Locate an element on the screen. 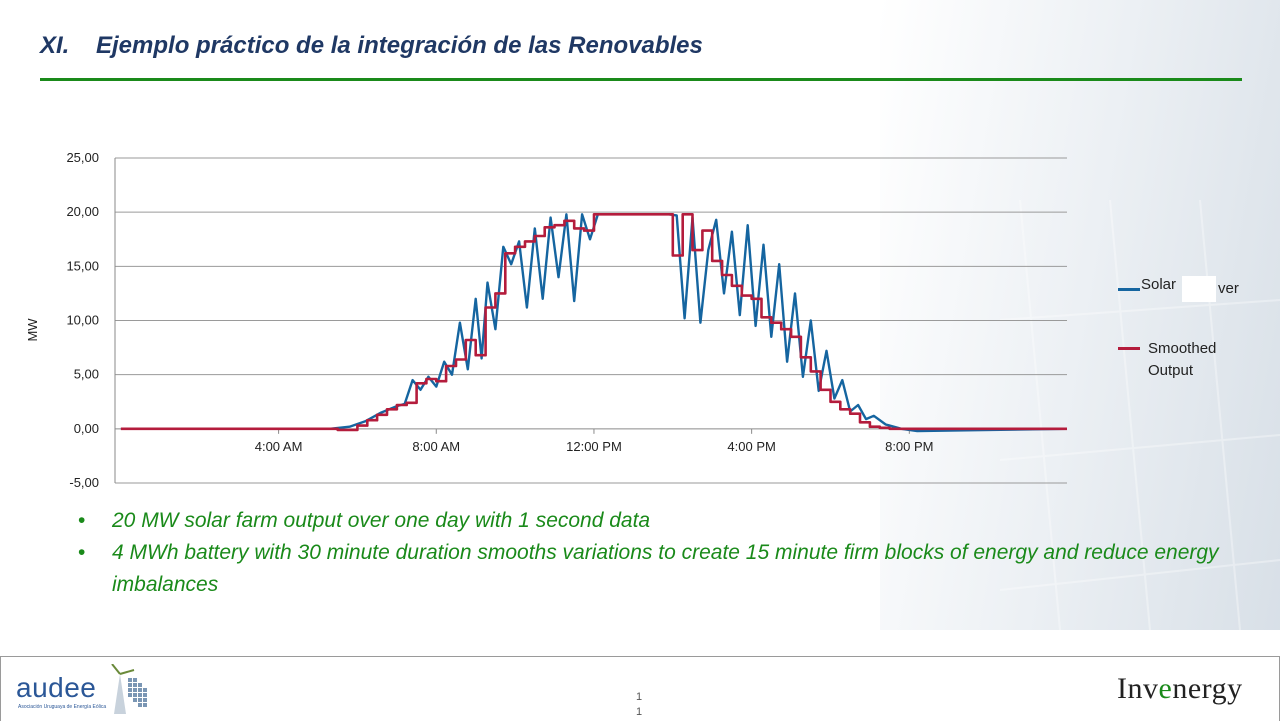  audee-logo-subtitle: Asociación Uruguaya de Energía Eólica is located at coordinates (62, 707).